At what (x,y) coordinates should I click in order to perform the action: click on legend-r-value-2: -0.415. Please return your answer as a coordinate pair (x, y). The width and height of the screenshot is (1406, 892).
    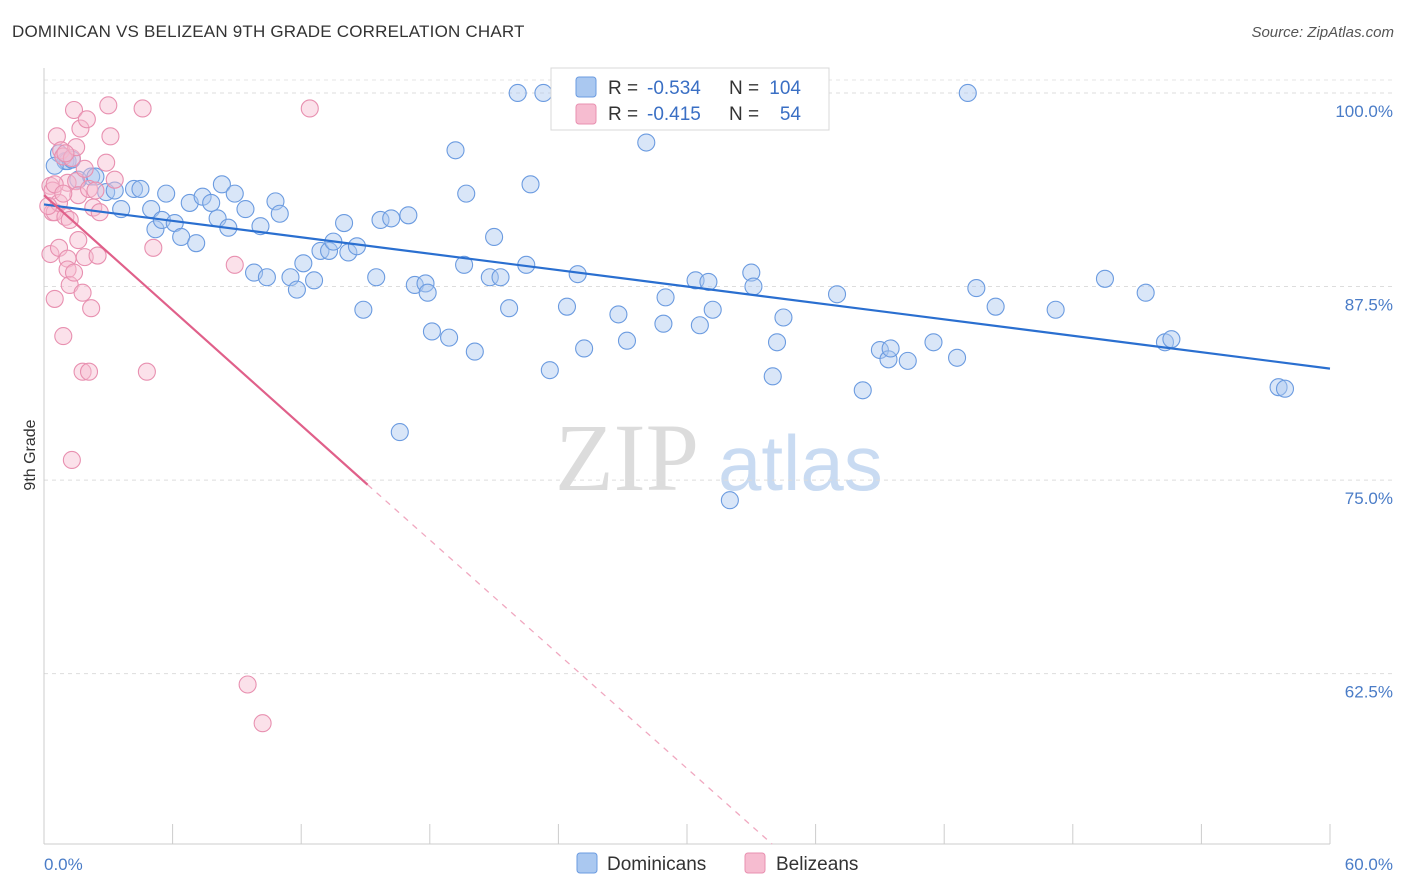
    Looking at the image, I should click on (674, 114).